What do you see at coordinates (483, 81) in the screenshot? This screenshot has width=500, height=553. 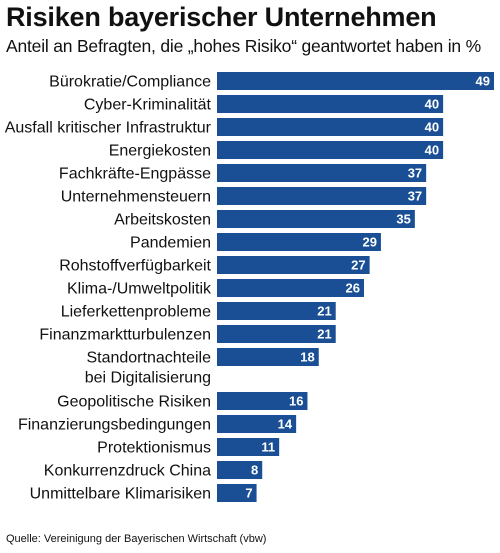 I see `value-label-0: 49` at bounding box center [483, 81].